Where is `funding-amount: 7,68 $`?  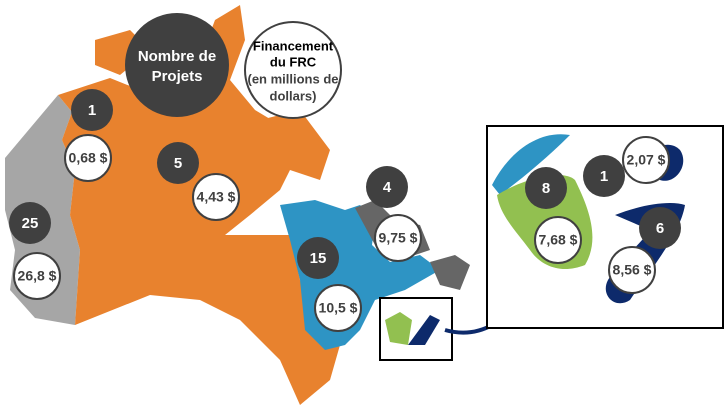 funding-amount: 7,68 $ is located at coordinates (558, 240).